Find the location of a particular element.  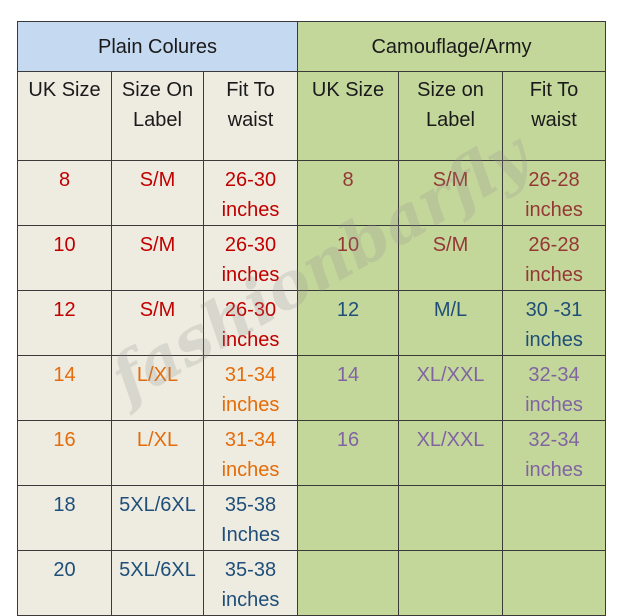

plain-uk-size: 8 is located at coordinates (64, 193).